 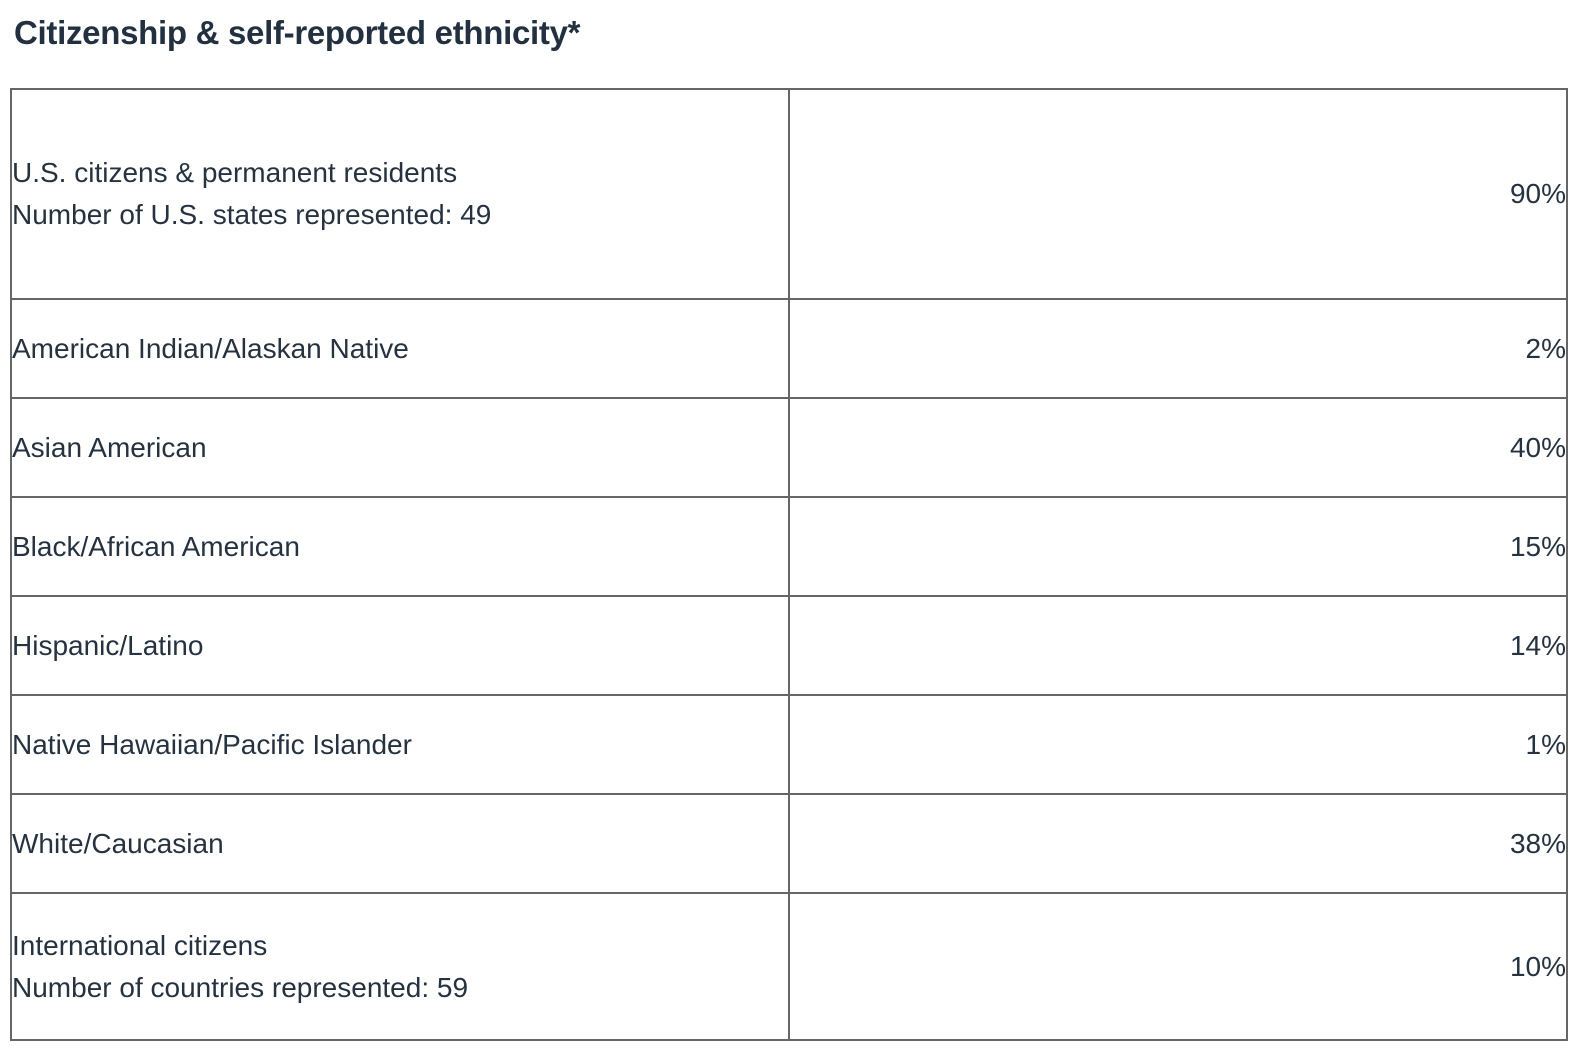 I want to click on table-row: Asian American 40%, so click(x=789, y=447).